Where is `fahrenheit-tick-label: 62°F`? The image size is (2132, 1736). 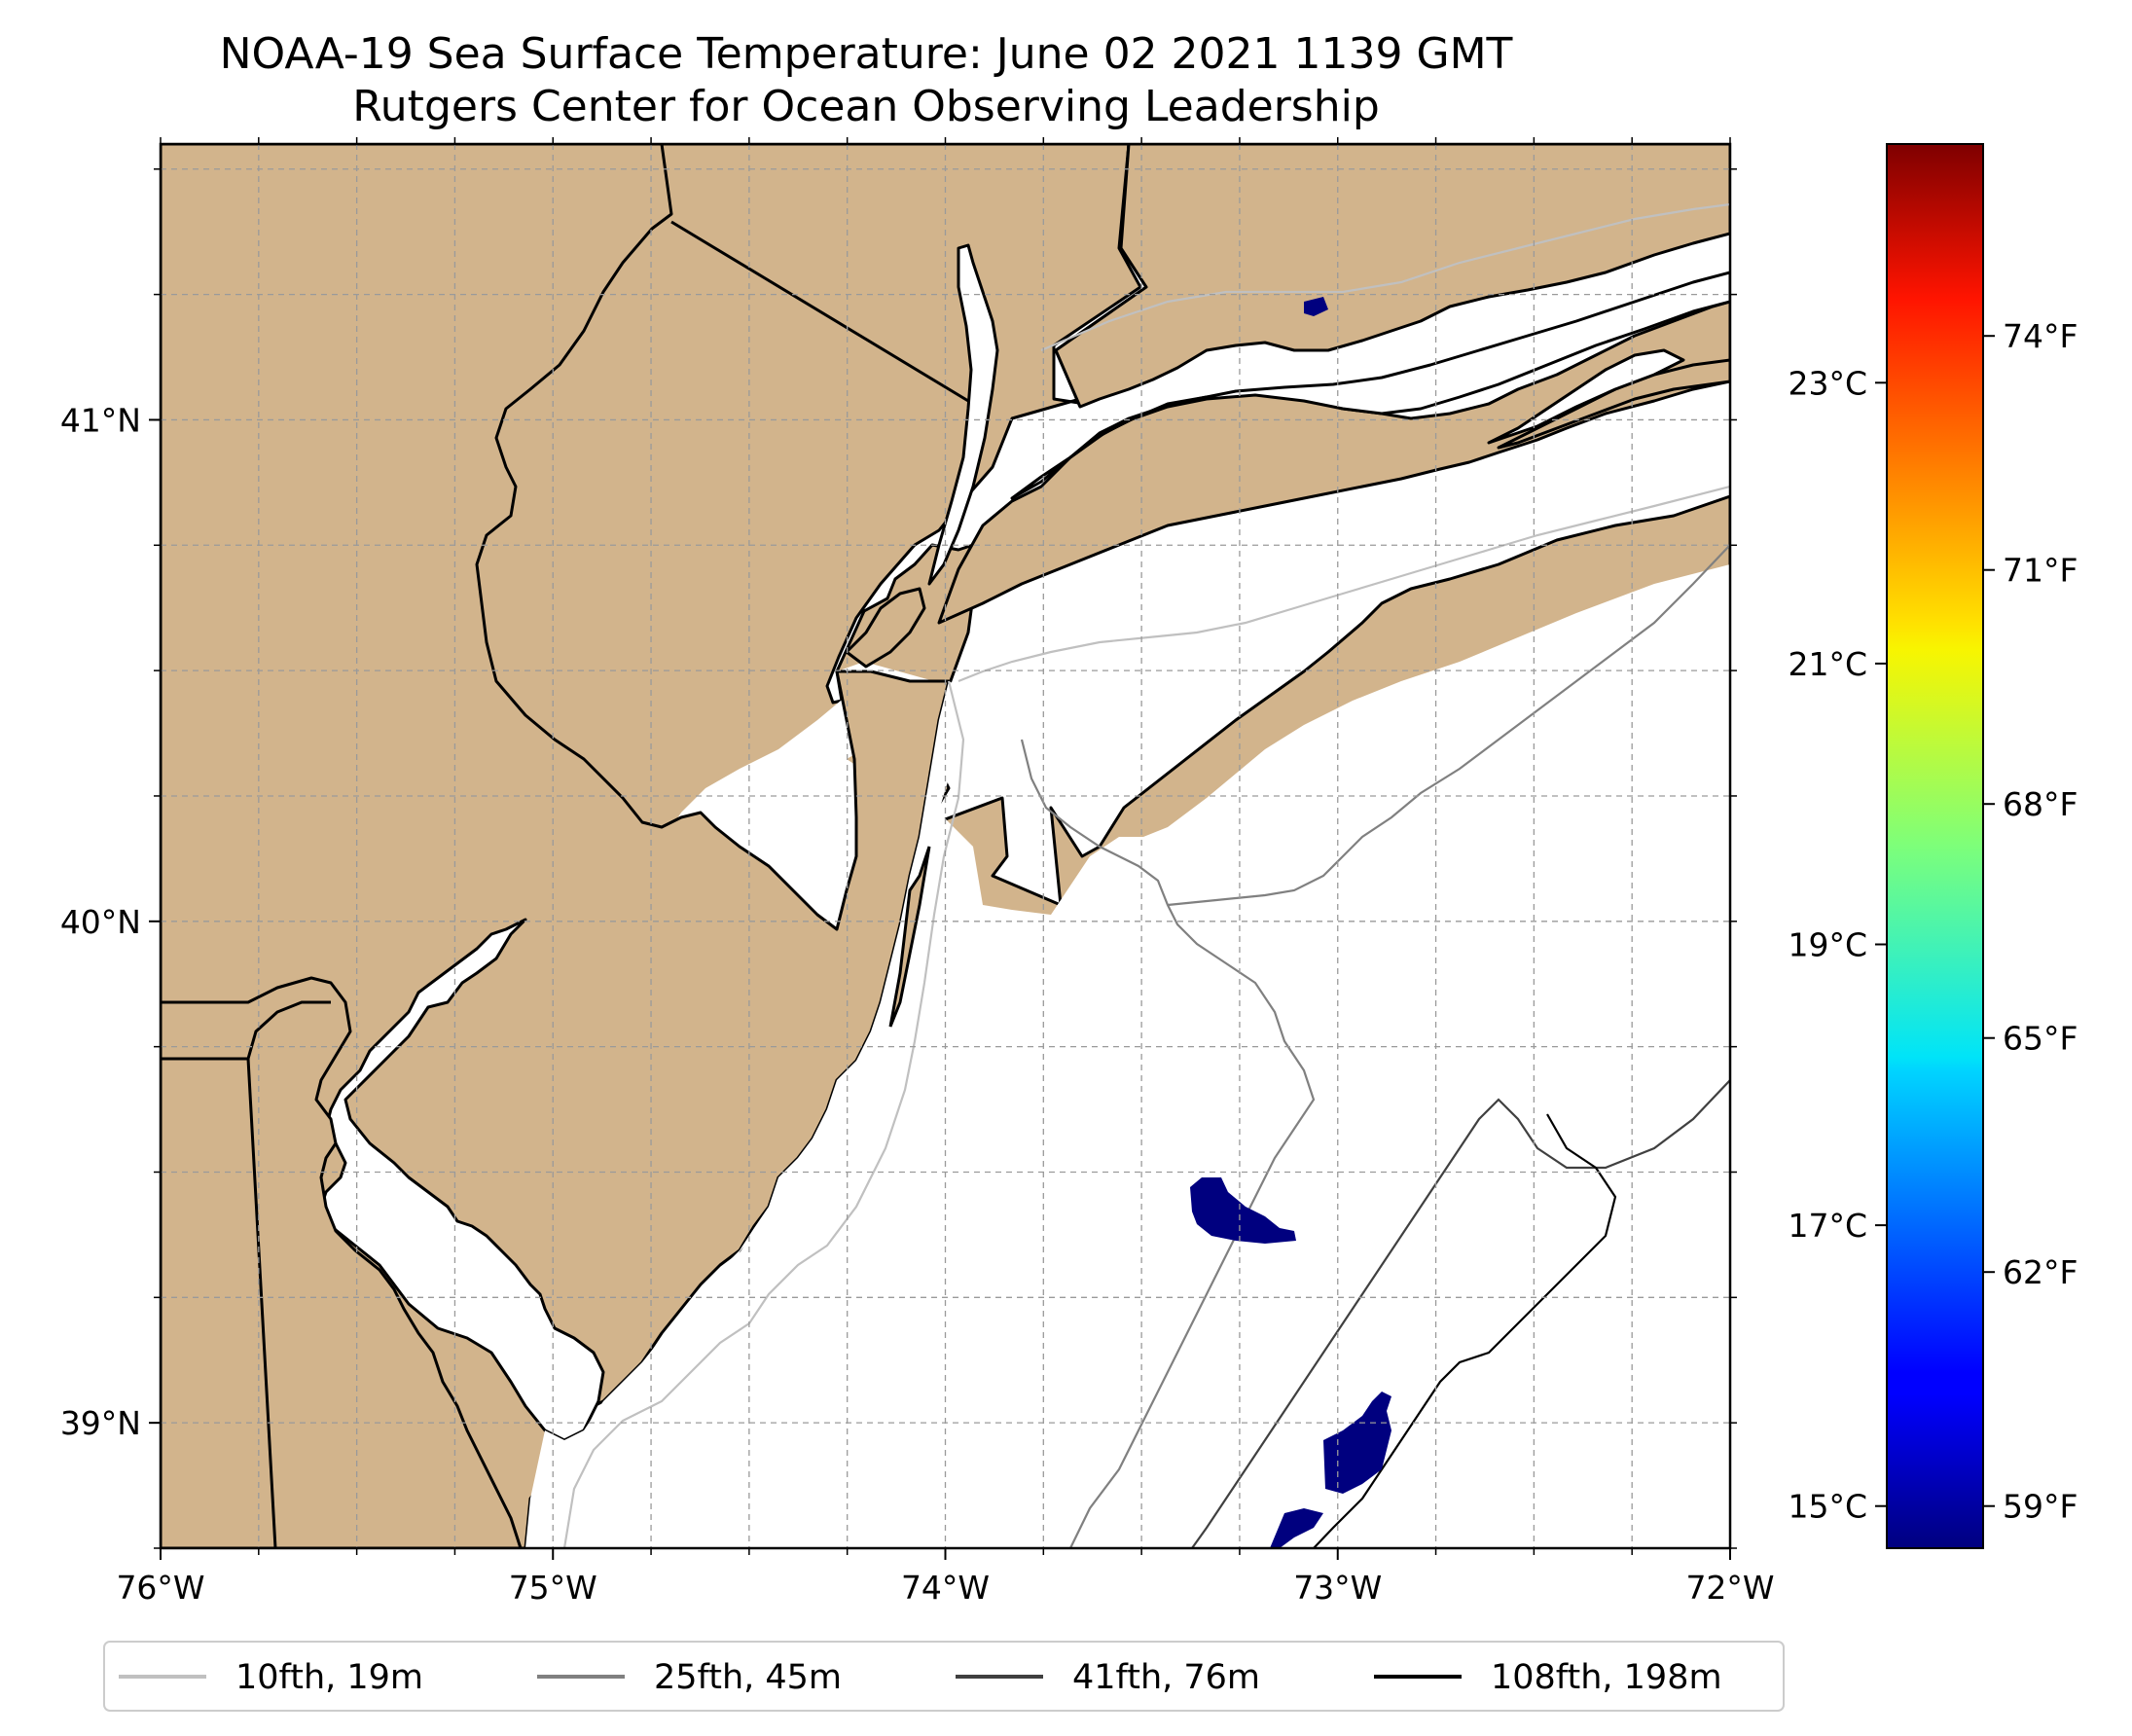 fahrenheit-tick-label: 62°F is located at coordinates (2041, 1272).